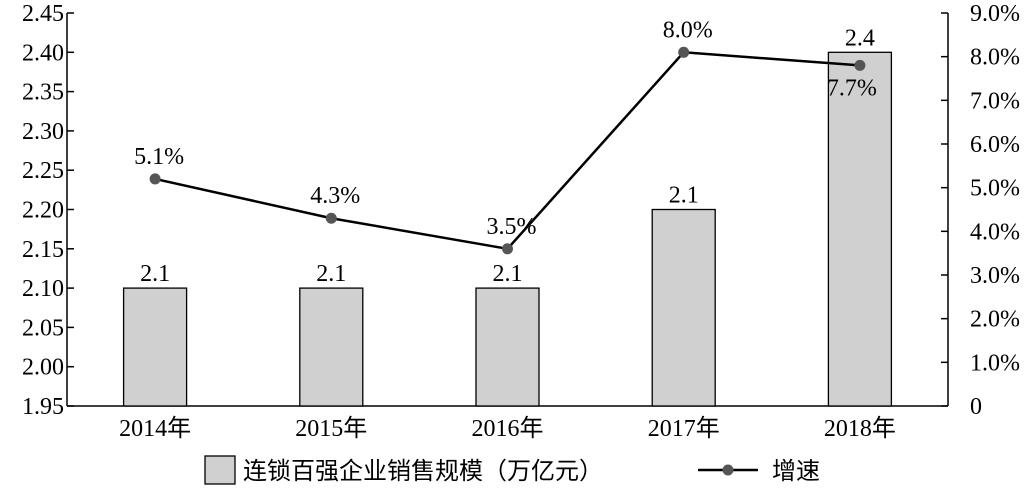  What do you see at coordinates (995, 14) in the screenshot?
I see `right-tick-label: 9.0%` at bounding box center [995, 14].